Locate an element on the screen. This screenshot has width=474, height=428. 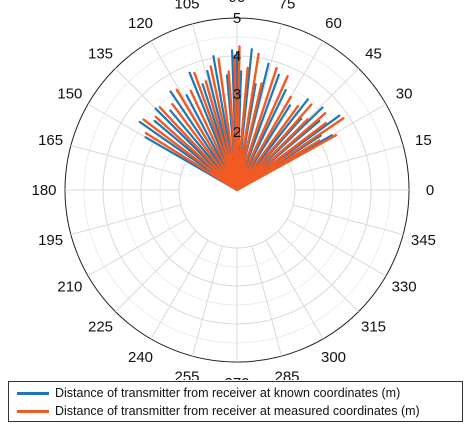
theta-tick-label: 15 is located at coordinates (423, 140).